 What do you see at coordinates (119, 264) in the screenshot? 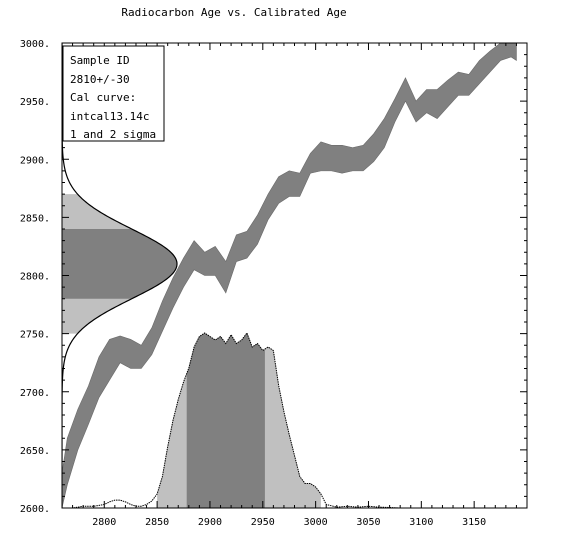
I see `radiocarbon-1-sigma-area` at bounding box center [119, 264].